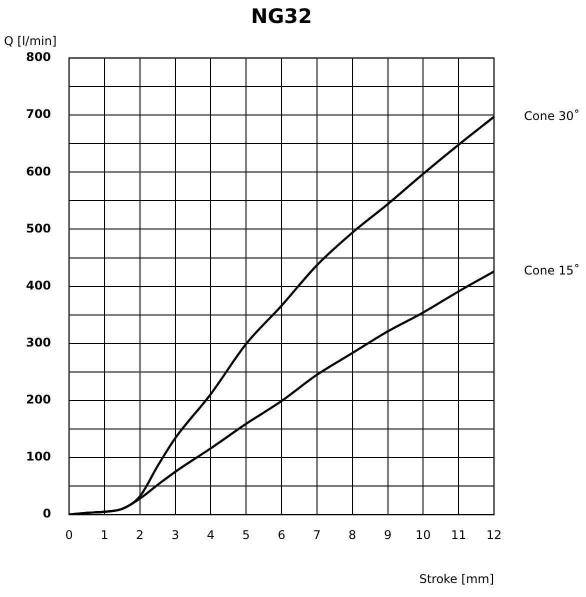 The image size is (586, 597). What do you see at coordinates (39, 285) in the screenshot?
I see `y-tick-label: 400` at bounding box center [39, 285].